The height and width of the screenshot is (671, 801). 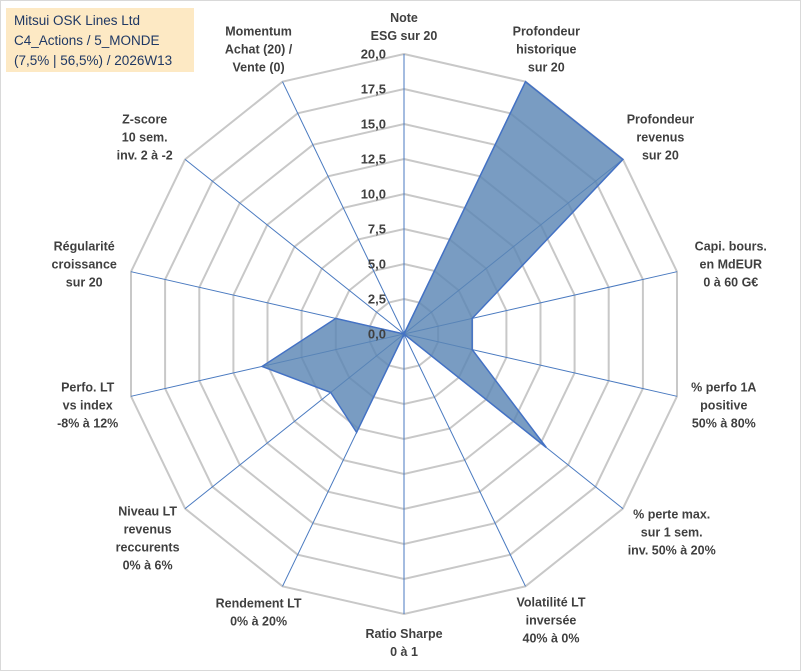 What do you see at coordinates (551, 639) in the screenshot?
I see `axis-label-line: 40% à 0%` at bounding box center [551, 639].